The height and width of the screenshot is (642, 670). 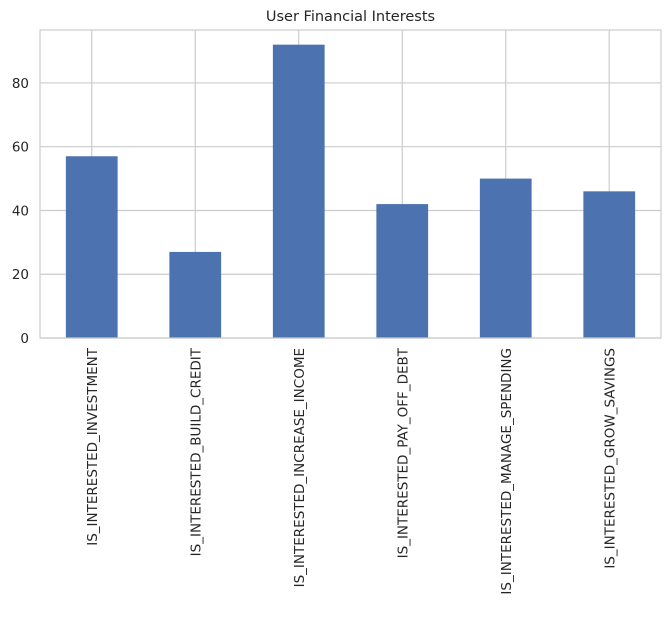 I want to click on y-tick-label: 20, so click(x=20, y=275).